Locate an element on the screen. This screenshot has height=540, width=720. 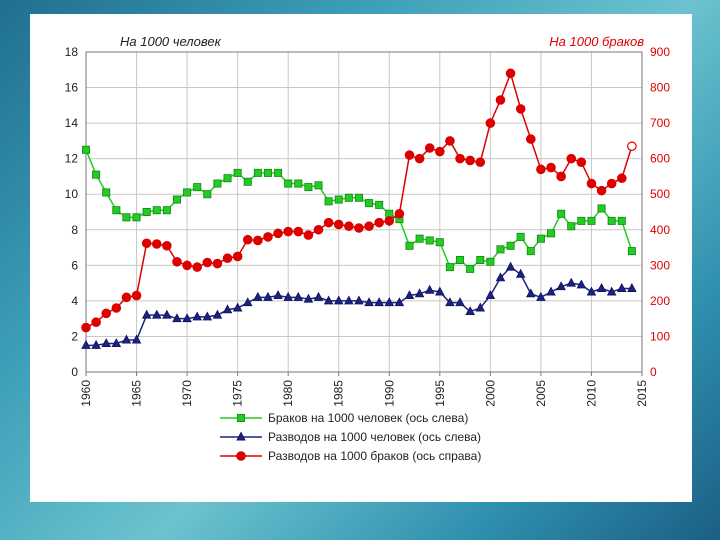
left-tick-label: 6 is located at coordinates (74, 265).